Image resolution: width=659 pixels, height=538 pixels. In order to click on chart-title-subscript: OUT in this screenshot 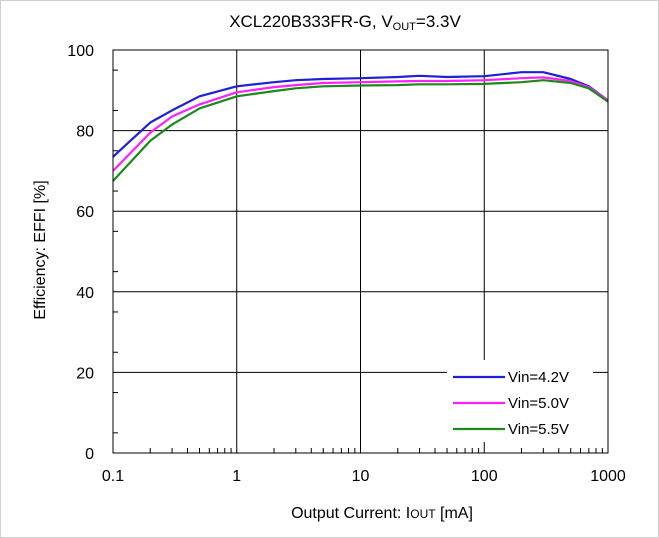, I will do `click(405, 27)`.